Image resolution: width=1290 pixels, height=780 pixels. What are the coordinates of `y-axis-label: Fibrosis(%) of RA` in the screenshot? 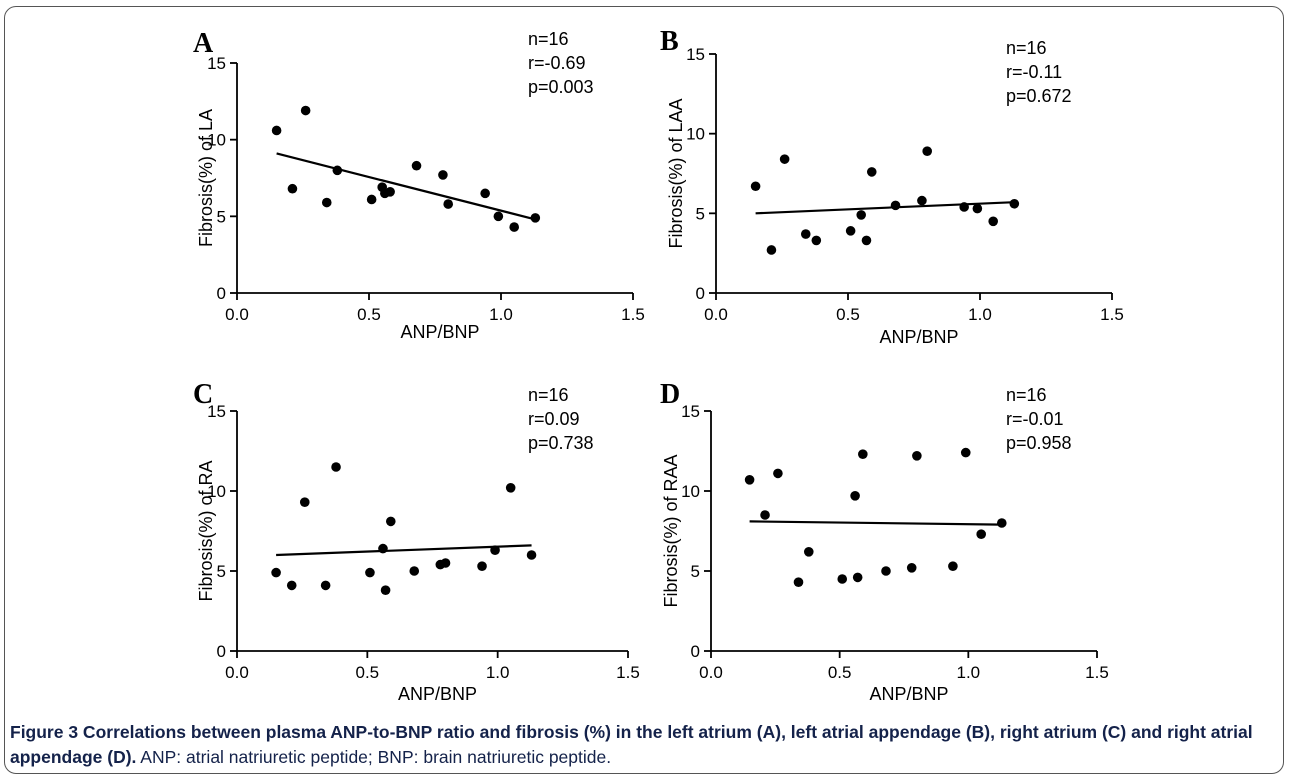 It's located at (206, 530).